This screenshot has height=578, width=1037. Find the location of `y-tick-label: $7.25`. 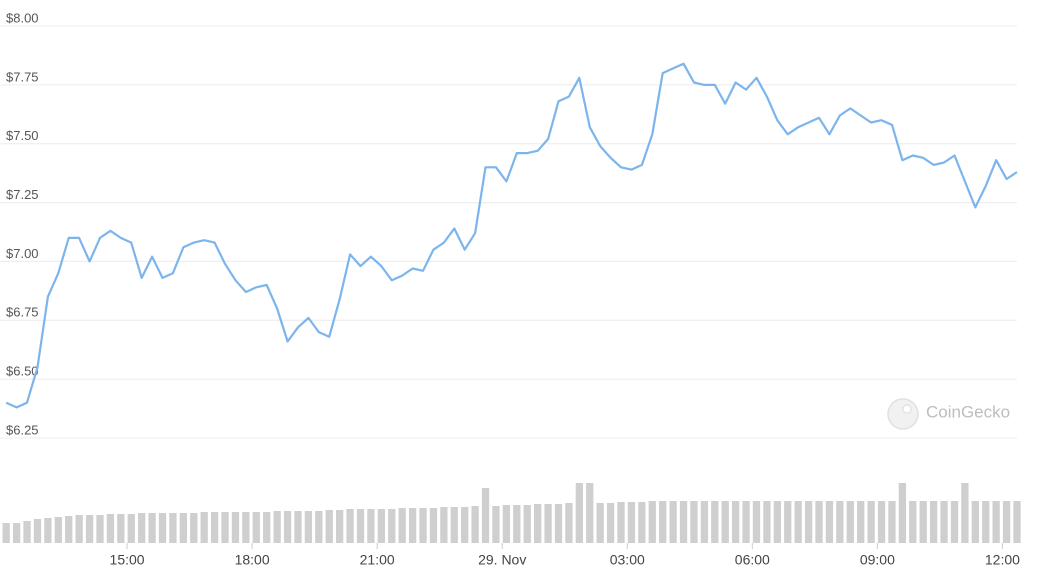

y-tick-label: $7.25 is located at coordinates (22, 194).